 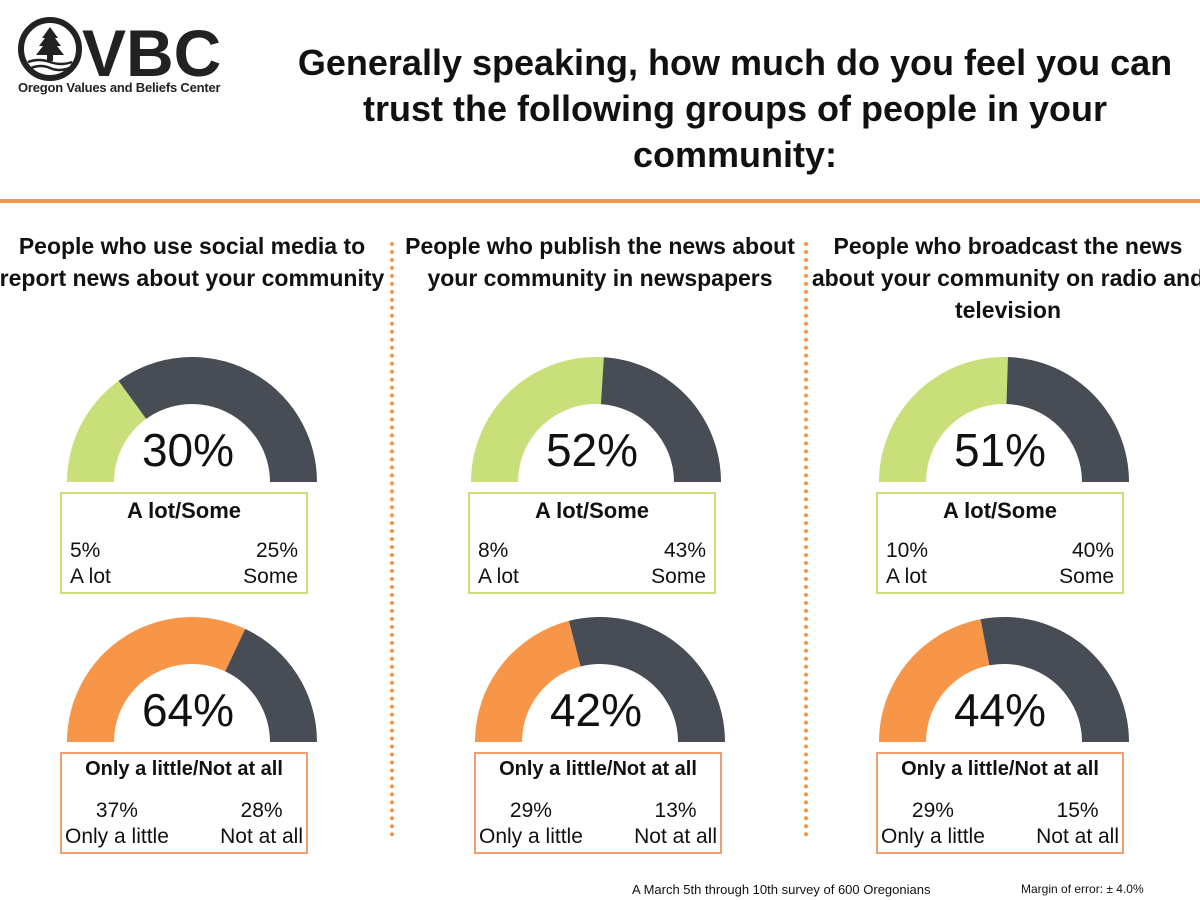 I want to click on logo-ring, so click(x=50, y=49).